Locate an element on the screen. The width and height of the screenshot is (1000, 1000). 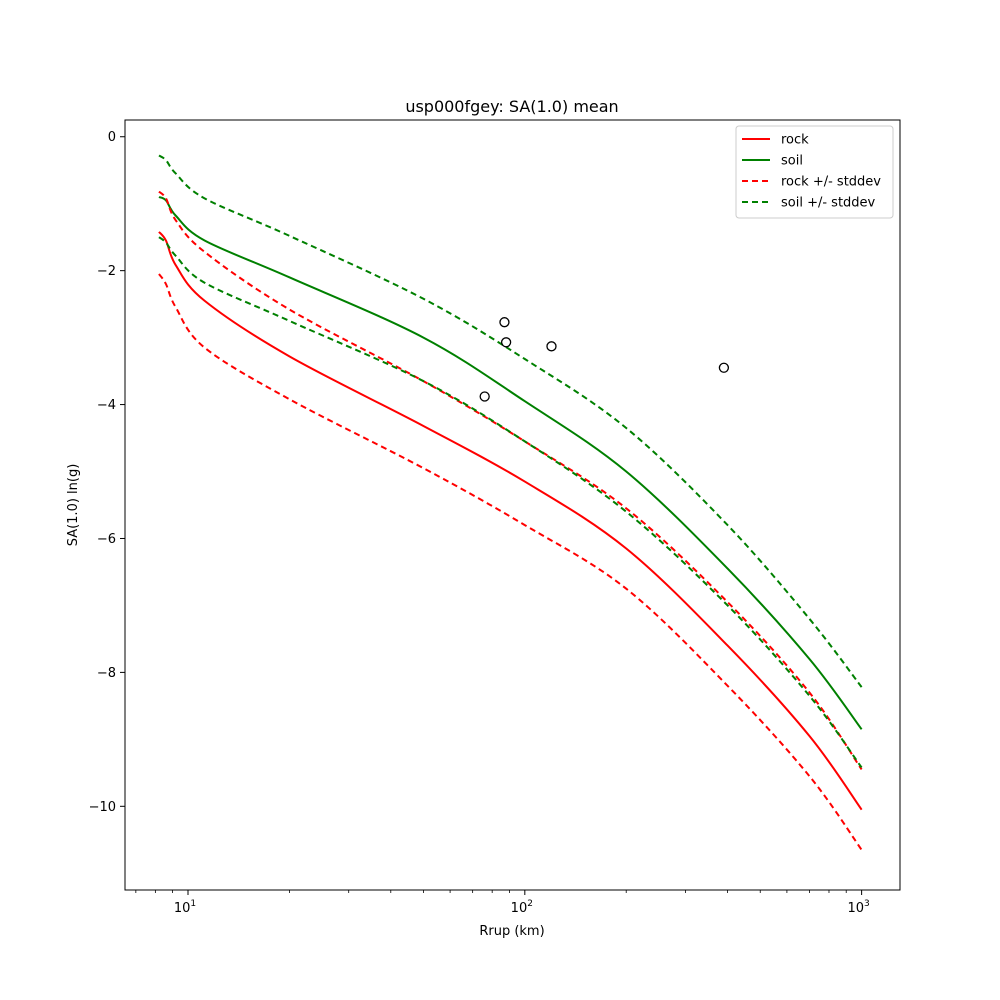
legend-label: rock +/- stddev is located at coordinates (831, 182).